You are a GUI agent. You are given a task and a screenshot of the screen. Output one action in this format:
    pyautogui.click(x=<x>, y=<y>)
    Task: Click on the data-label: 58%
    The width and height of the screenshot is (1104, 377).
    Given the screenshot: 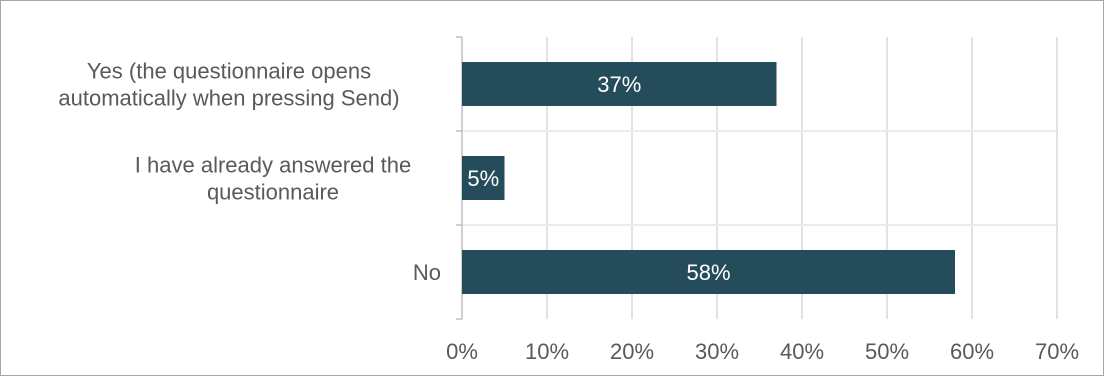 What is the action you would take?
    pyautogui.click(x=708, y=272)
    